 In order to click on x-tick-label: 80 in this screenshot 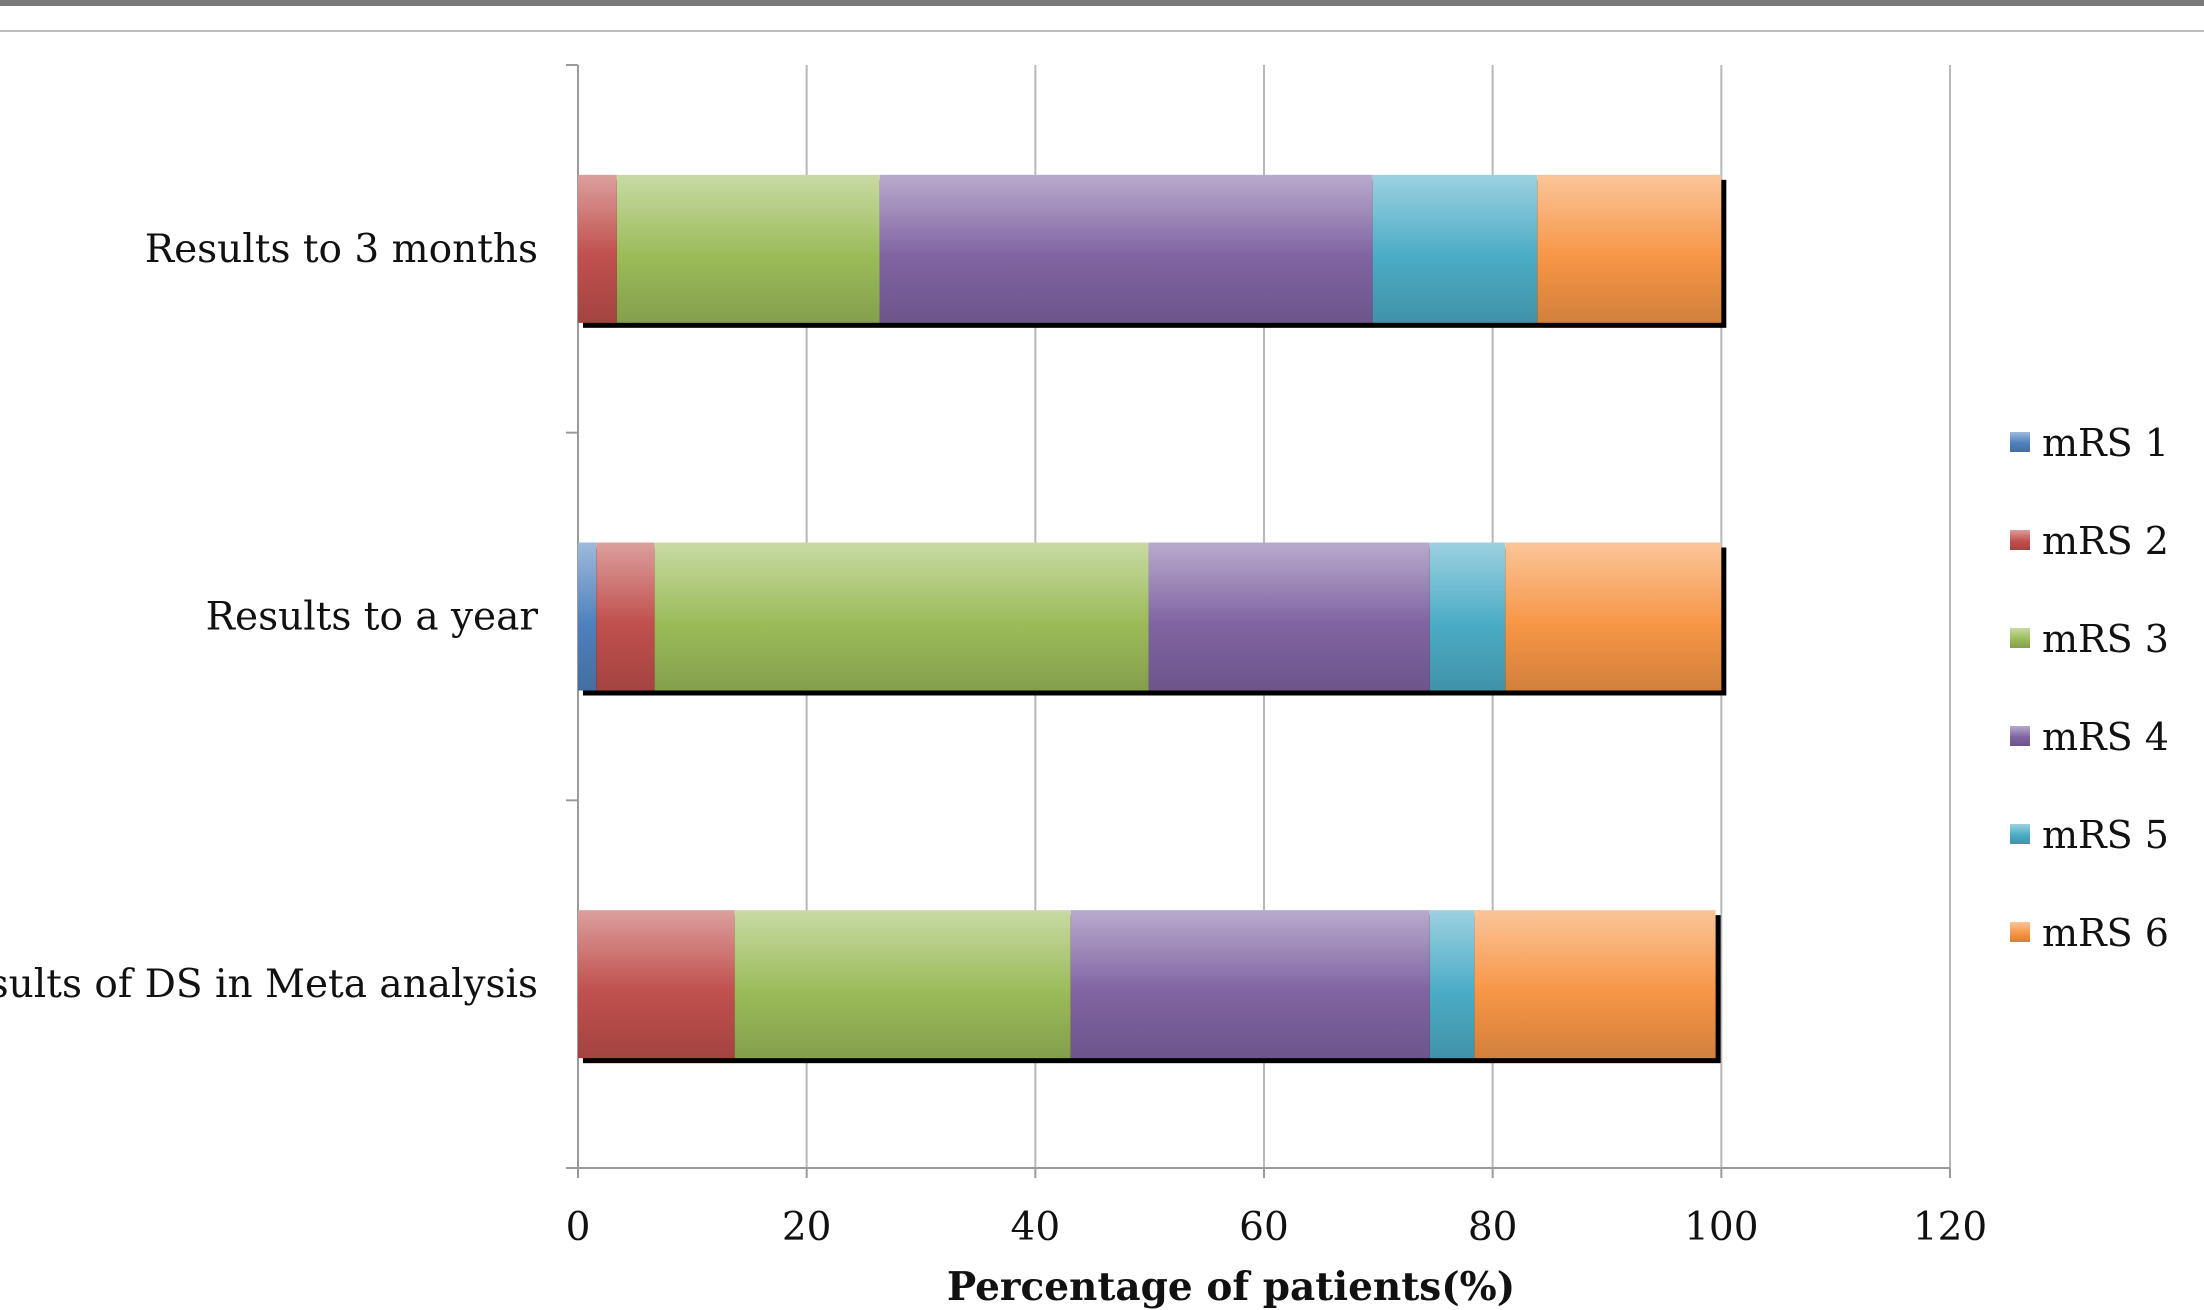, I will do `click(1493, 1227)`.